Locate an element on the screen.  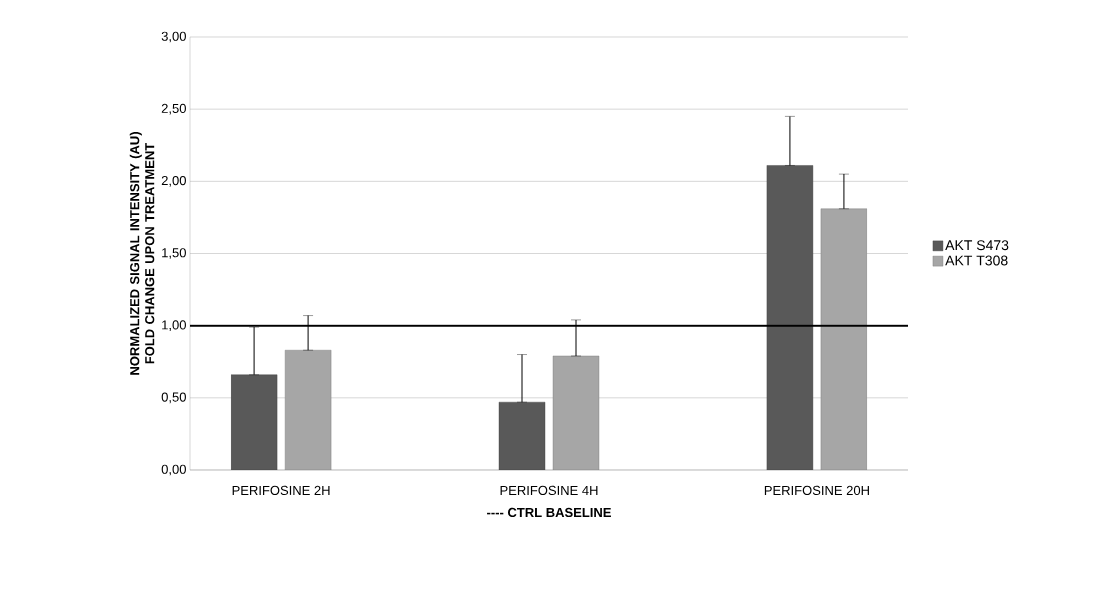
legend-label: AKT S473 is located at coordinates (977, 245).